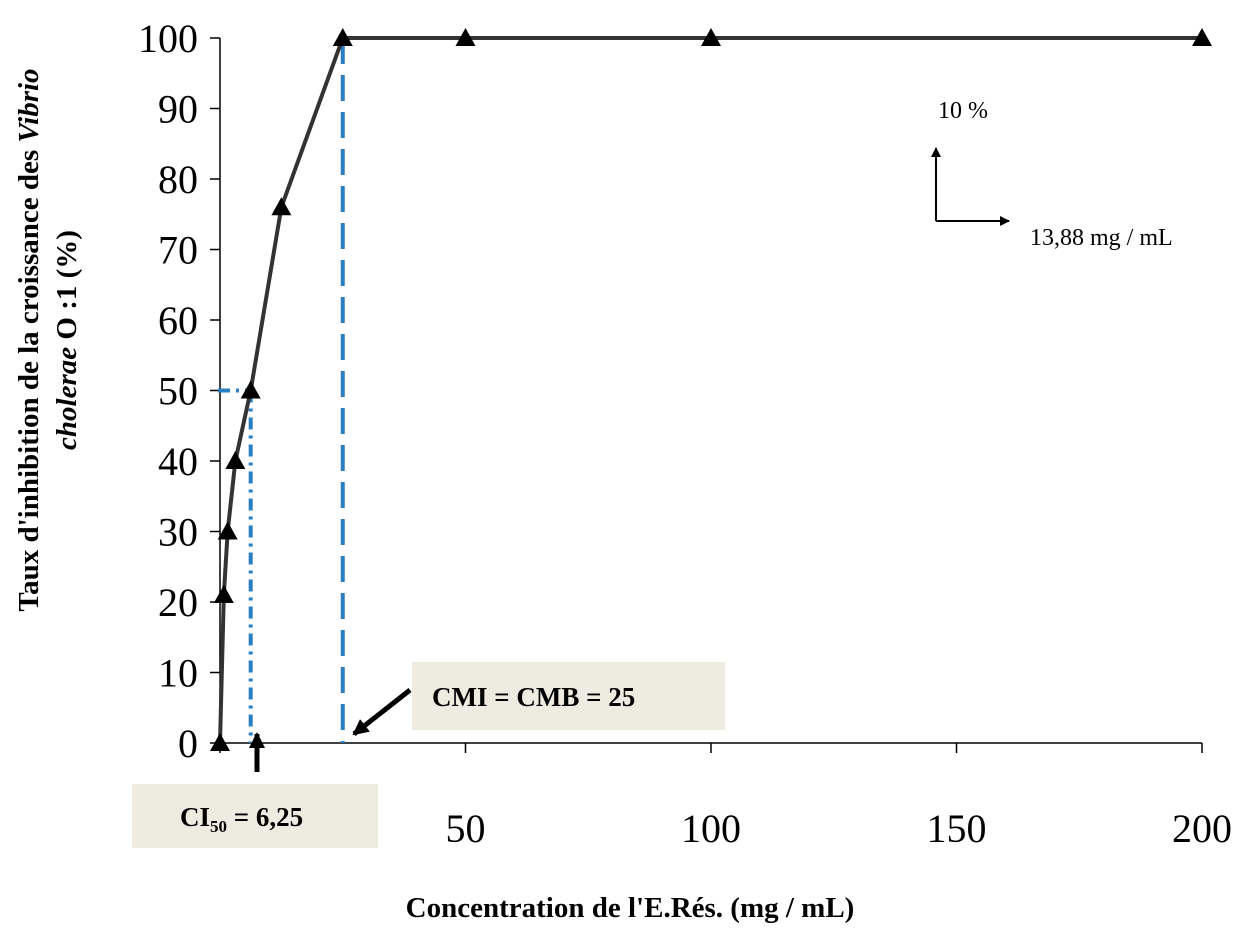 The width and height of the screenshot is (1247, 940). Describe the element at coordinates (178, 109) in the screenshot. I see `y-tick-label: 90` at that location.